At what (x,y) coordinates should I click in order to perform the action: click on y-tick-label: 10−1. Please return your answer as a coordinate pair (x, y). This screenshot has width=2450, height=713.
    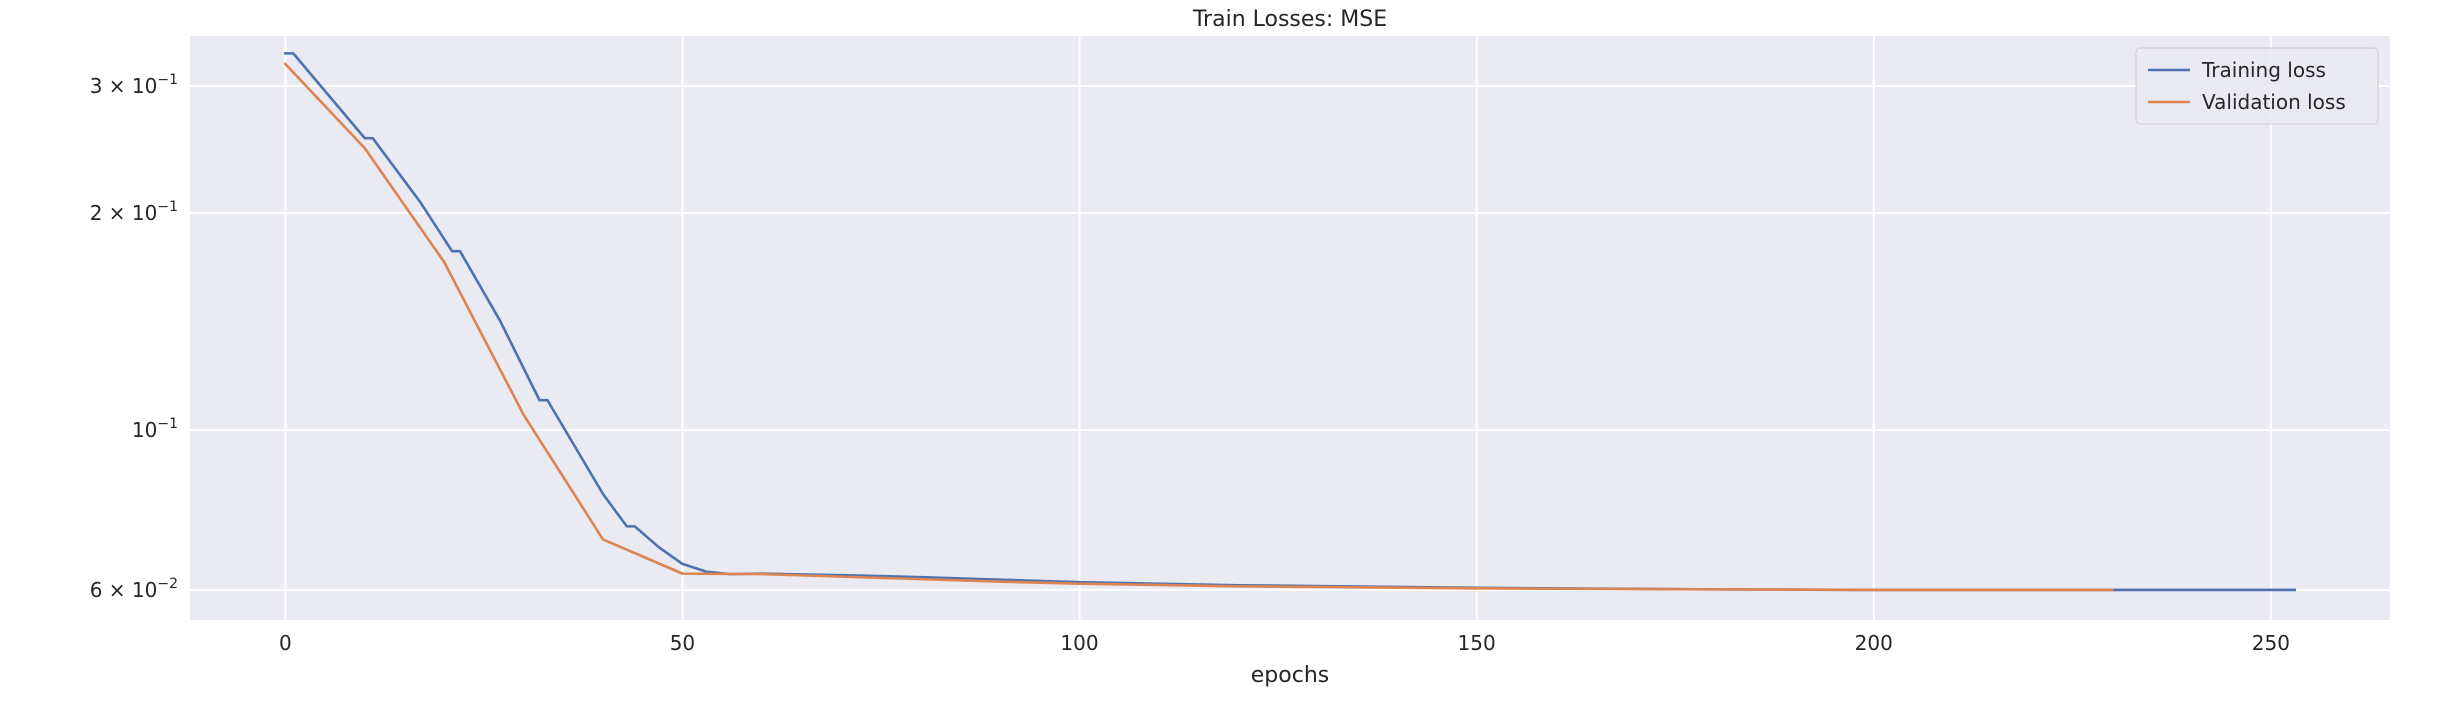
    Looking at the image, I should click on (155, 429).